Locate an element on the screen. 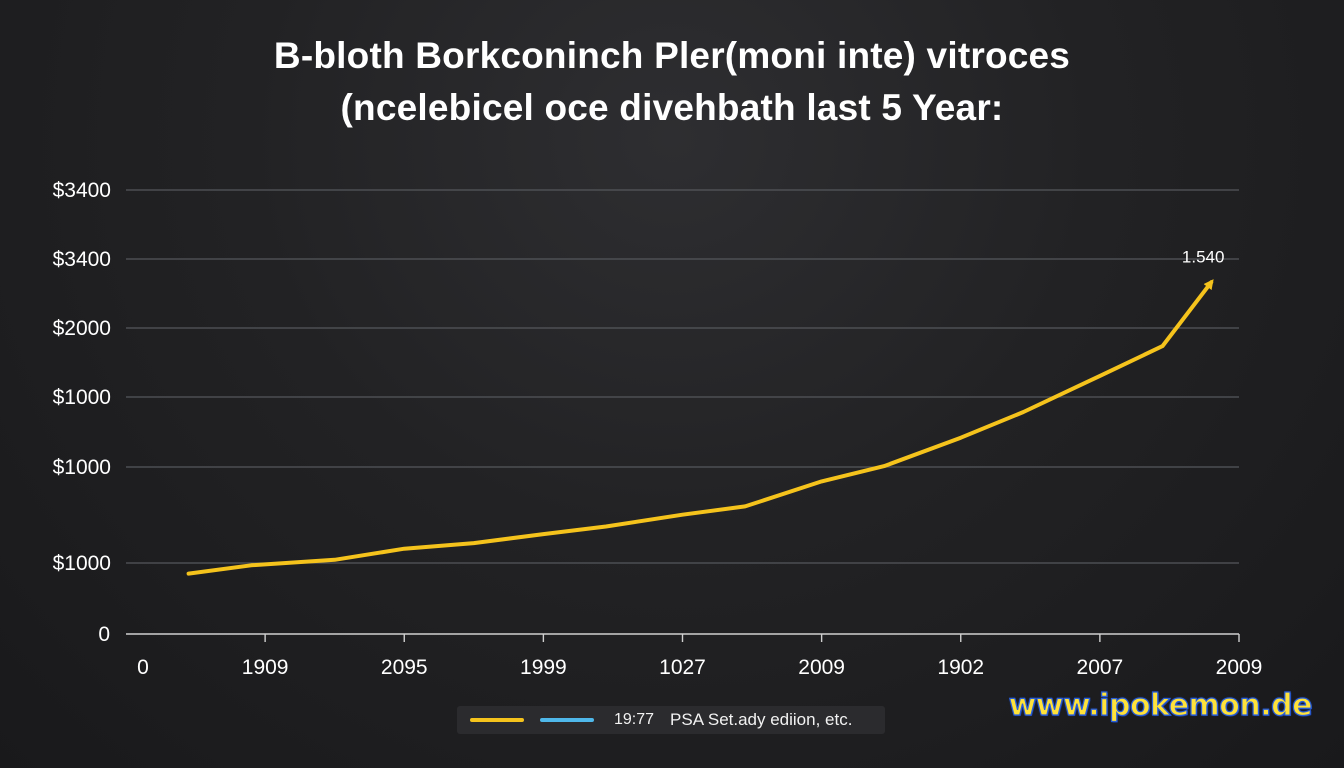 The height and width of the screenshot is (768, 1344). legend: 19:77 PSA Set.ady ediion, etc. is located at coordinates (671, 720).